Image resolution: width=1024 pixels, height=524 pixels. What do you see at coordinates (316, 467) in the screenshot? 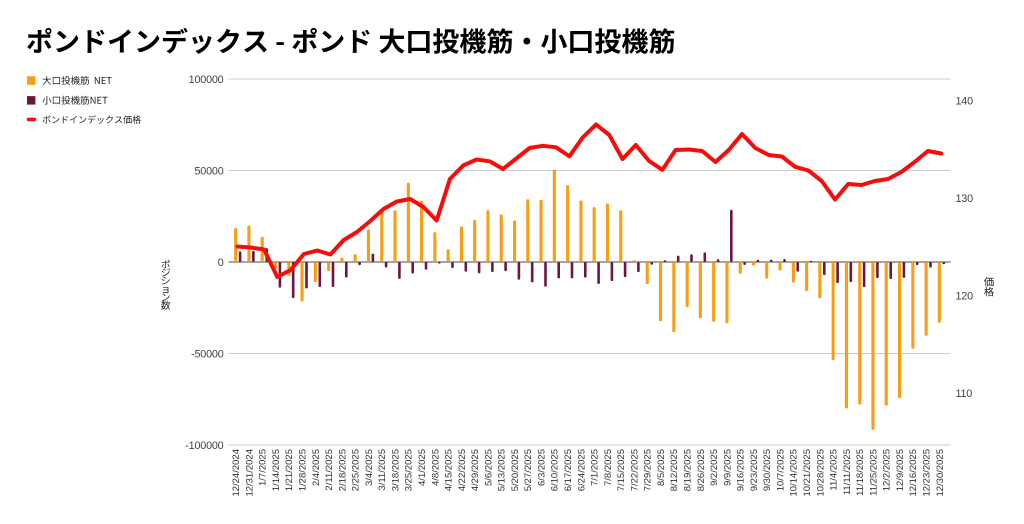
I see `svg-text: 2/4/2025` at bounding box center [316, 467].